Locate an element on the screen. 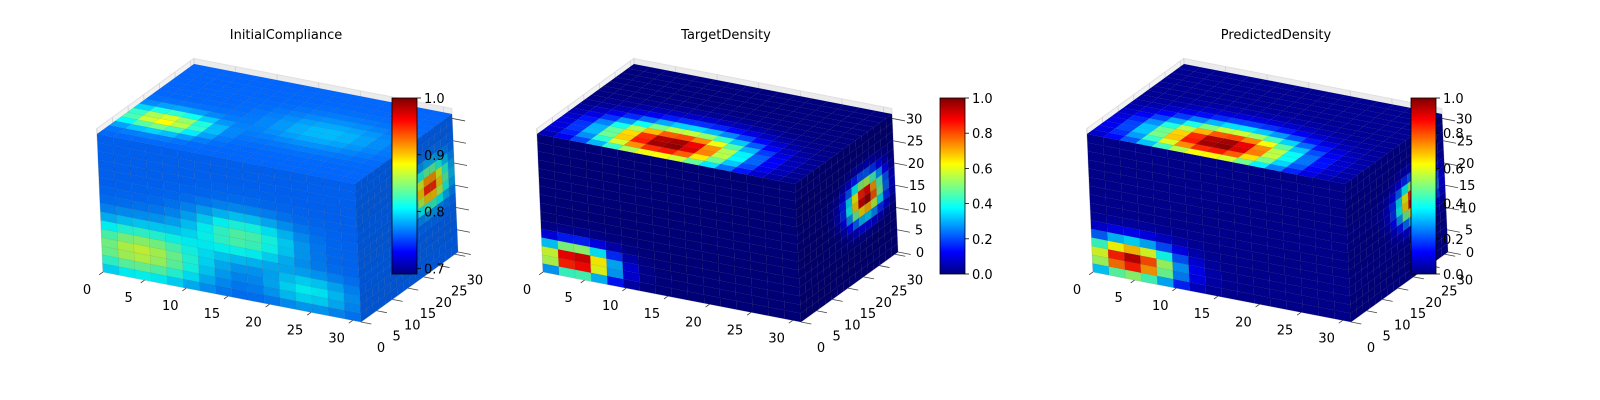 The width and height of the screenshot is (1600, 400). x-tick-label: 10 is located at coordinates (1160, 306).